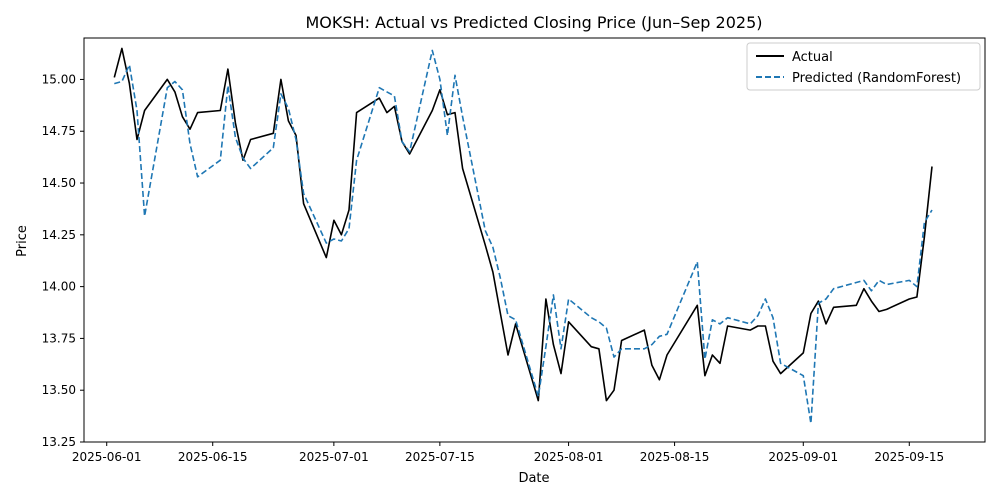 This screenshot has width=1000, height=504. What do you see at coordinates (334, 457) in the screenshot?
I see `x-tick-label-2: 2025-07-01` at bounding box center [334, 457].